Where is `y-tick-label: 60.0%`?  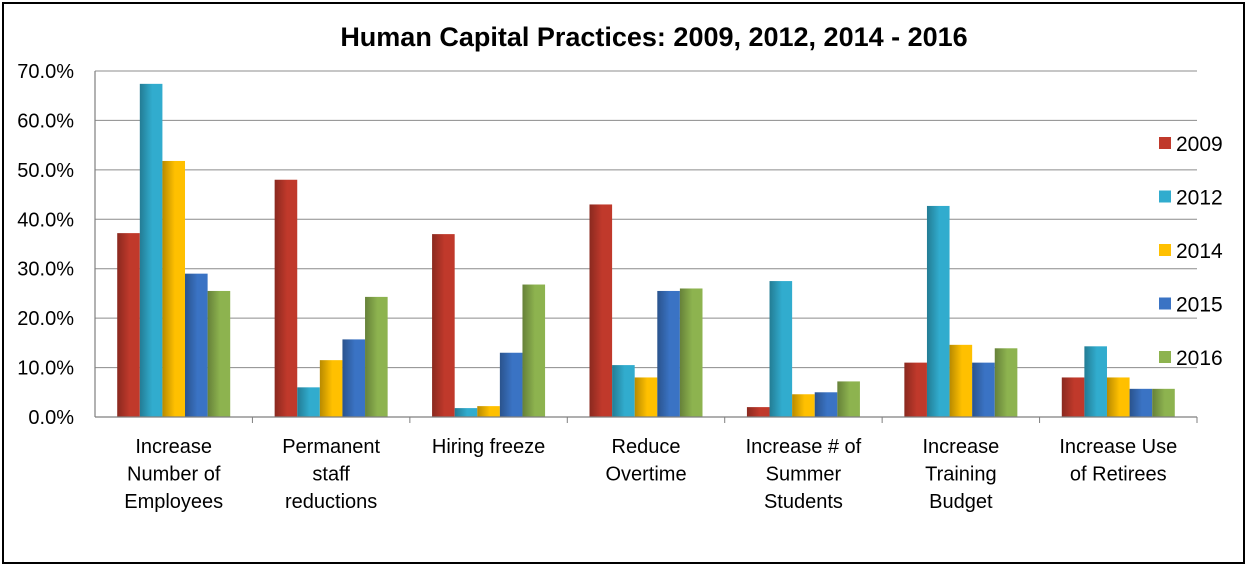
y-tick-label: 60.0% is located at coordinates (45, 121).